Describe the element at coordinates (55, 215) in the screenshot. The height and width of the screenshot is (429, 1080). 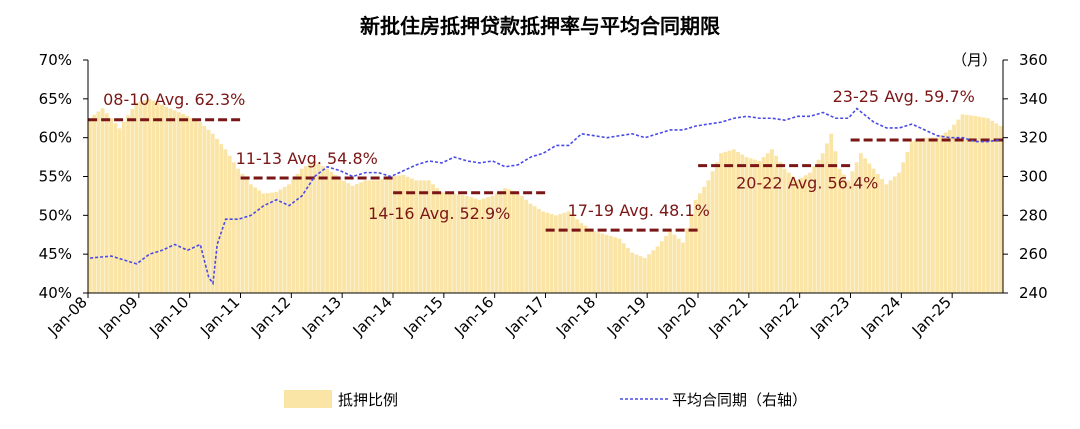
I see `left-tick-label: 50%` at that location.